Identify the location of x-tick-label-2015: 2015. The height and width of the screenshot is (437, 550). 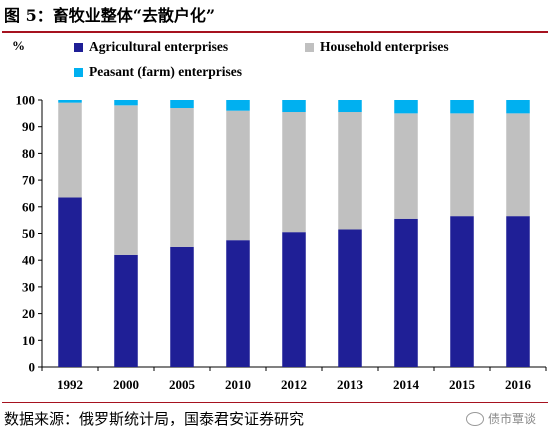
(462, 384).